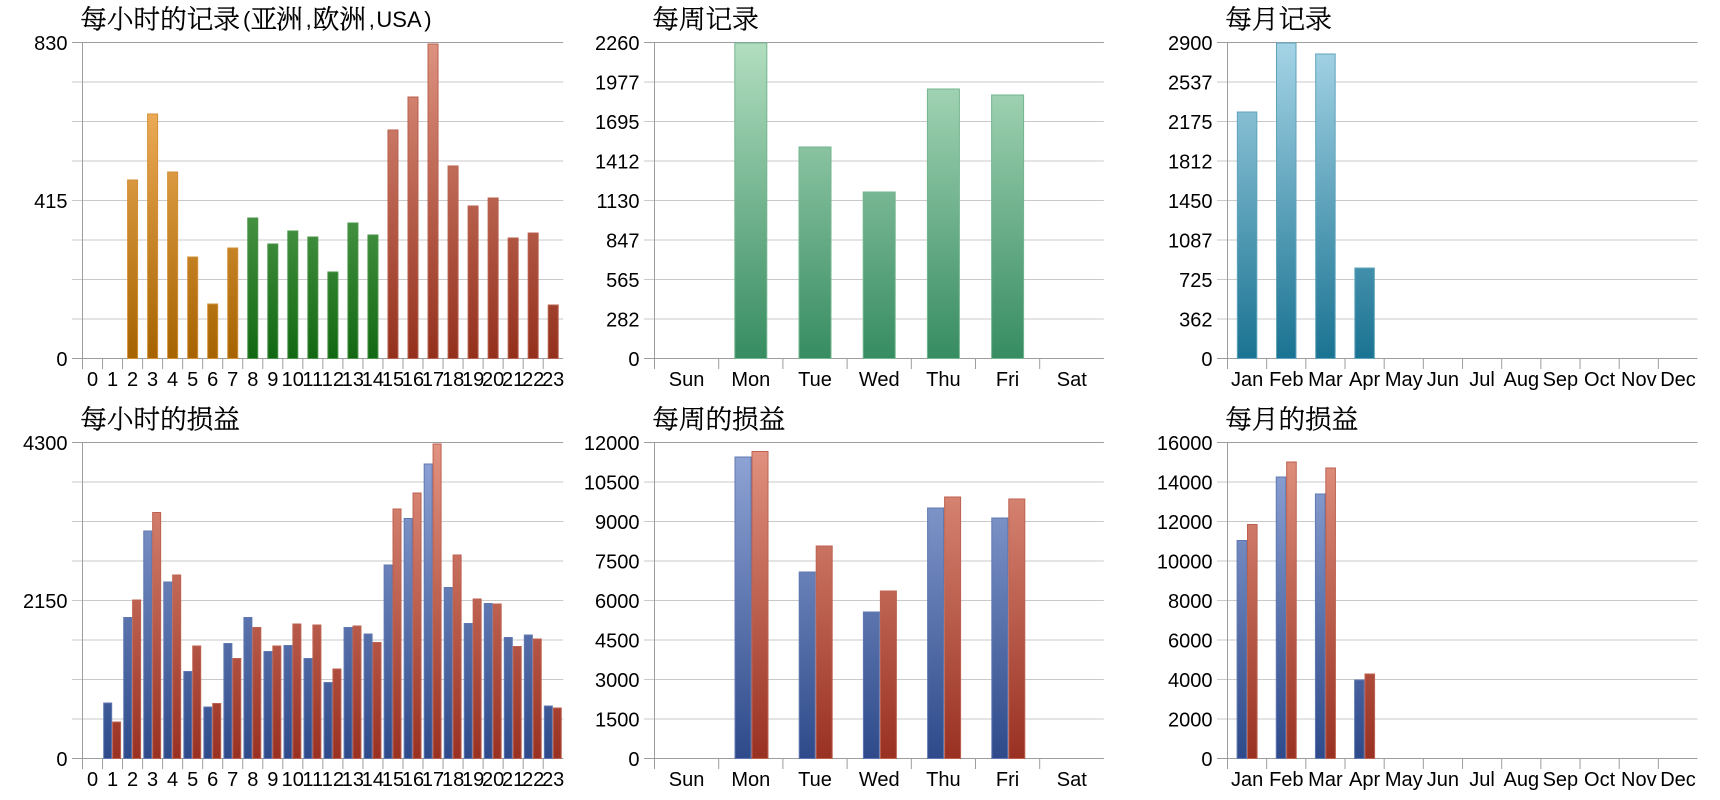  I want to click on svg-text: 2175, so click(1190, 123).